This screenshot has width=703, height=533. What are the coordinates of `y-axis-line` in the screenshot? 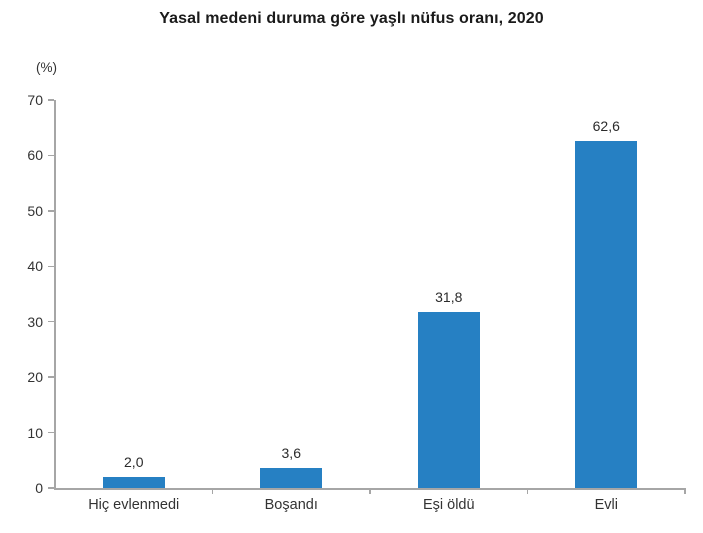 It's located at (55, 294).